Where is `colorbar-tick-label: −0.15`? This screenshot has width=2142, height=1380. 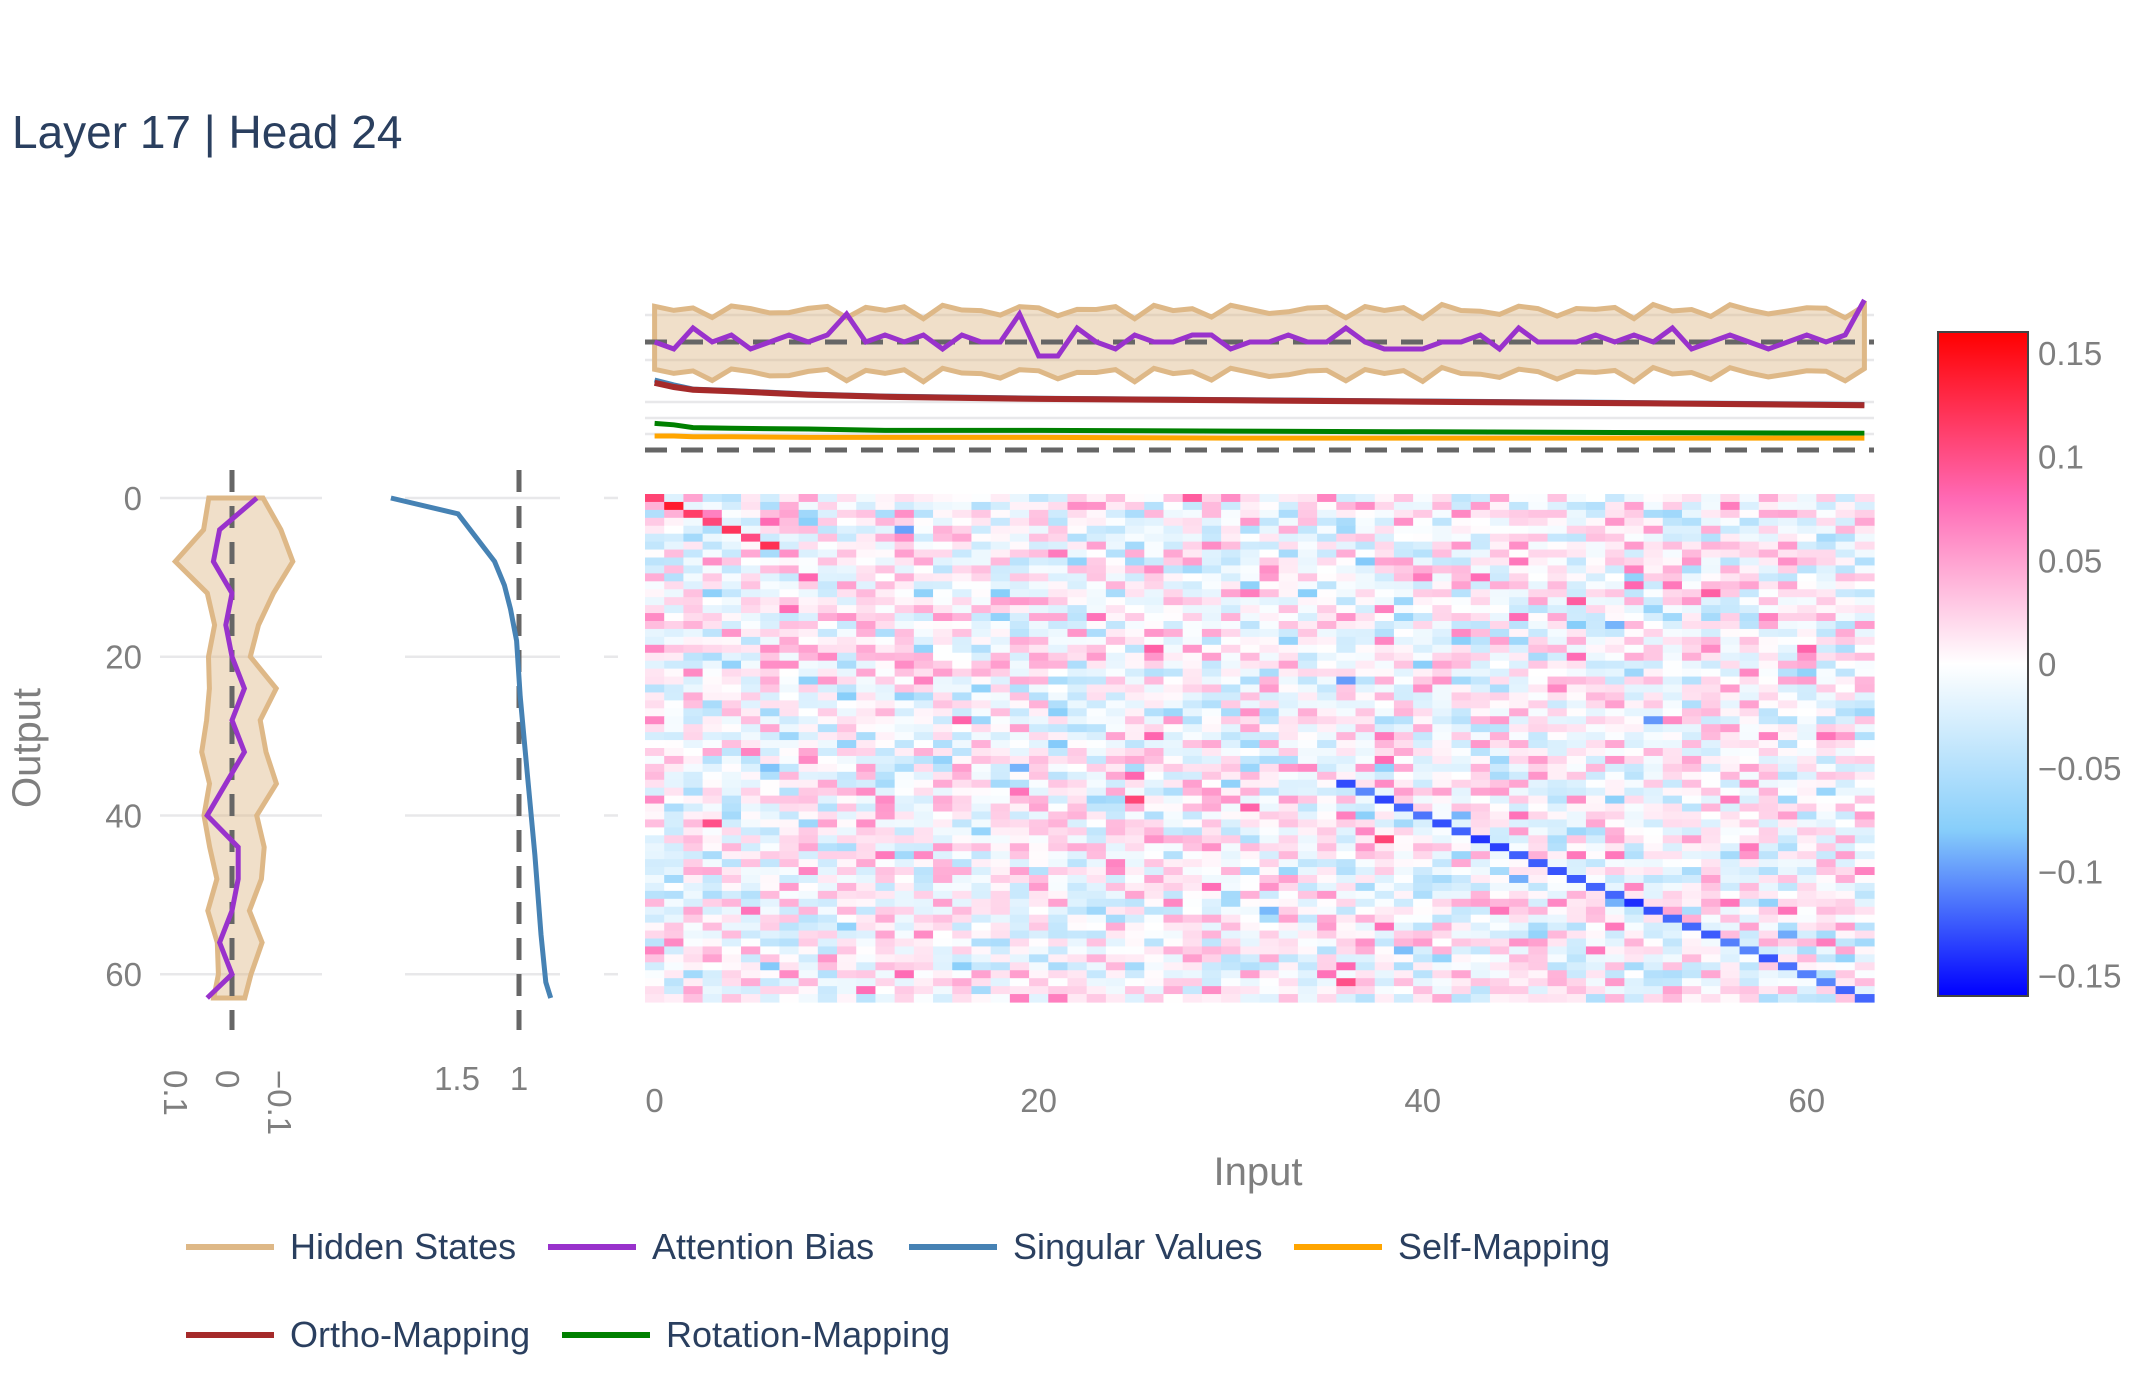 colorbar-tick-label: −0.15 is located at coordinates (2080, 975).